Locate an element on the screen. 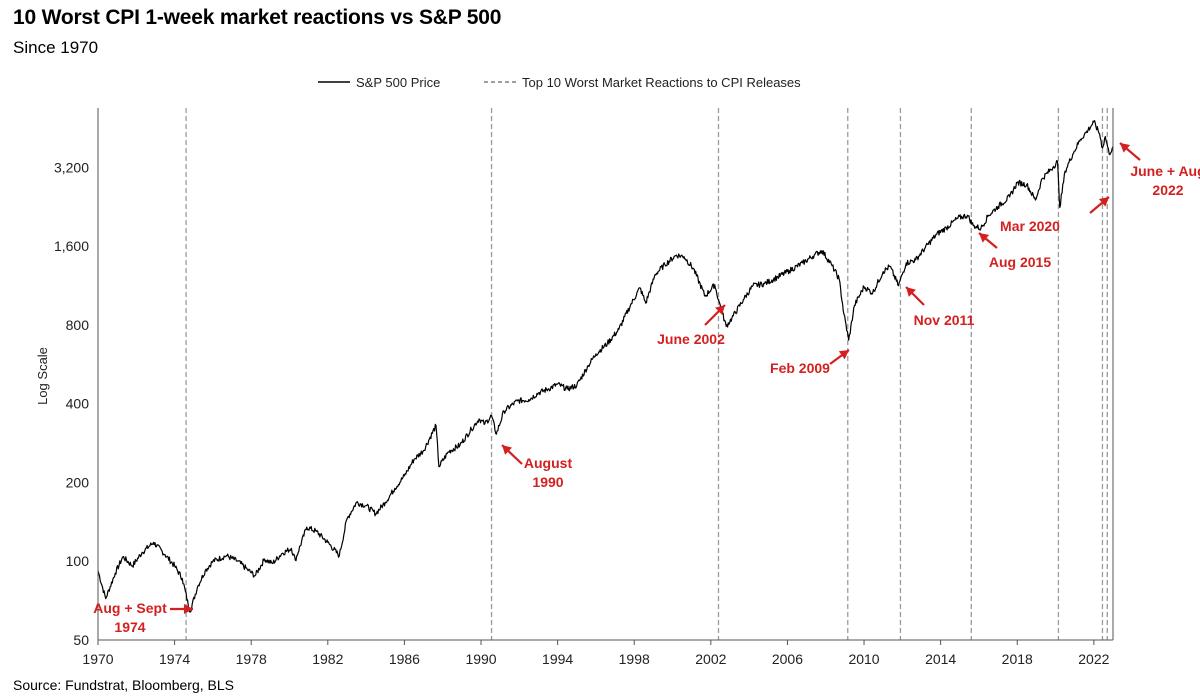 This screenshot has width=1200, height=698. annotation-6: Mar 2020 is located at coordinates (1055, 215).